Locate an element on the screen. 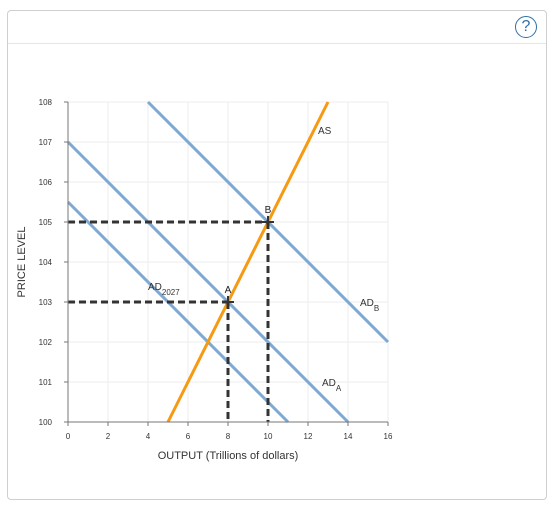  y-tick-label: 100 is located at coordinates (46, 422).